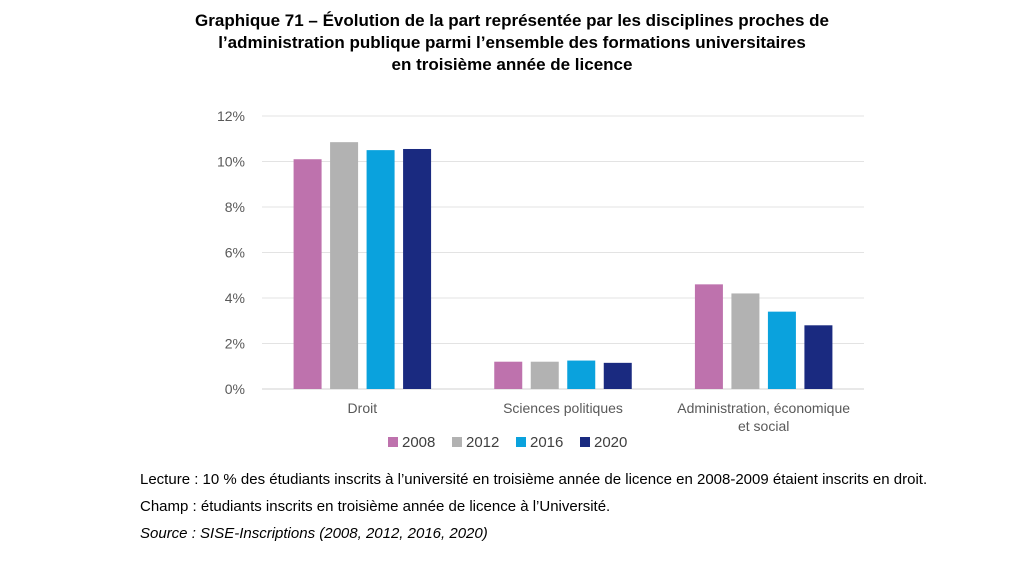  I want to click on legend-label: 2020, so click(610, 442).